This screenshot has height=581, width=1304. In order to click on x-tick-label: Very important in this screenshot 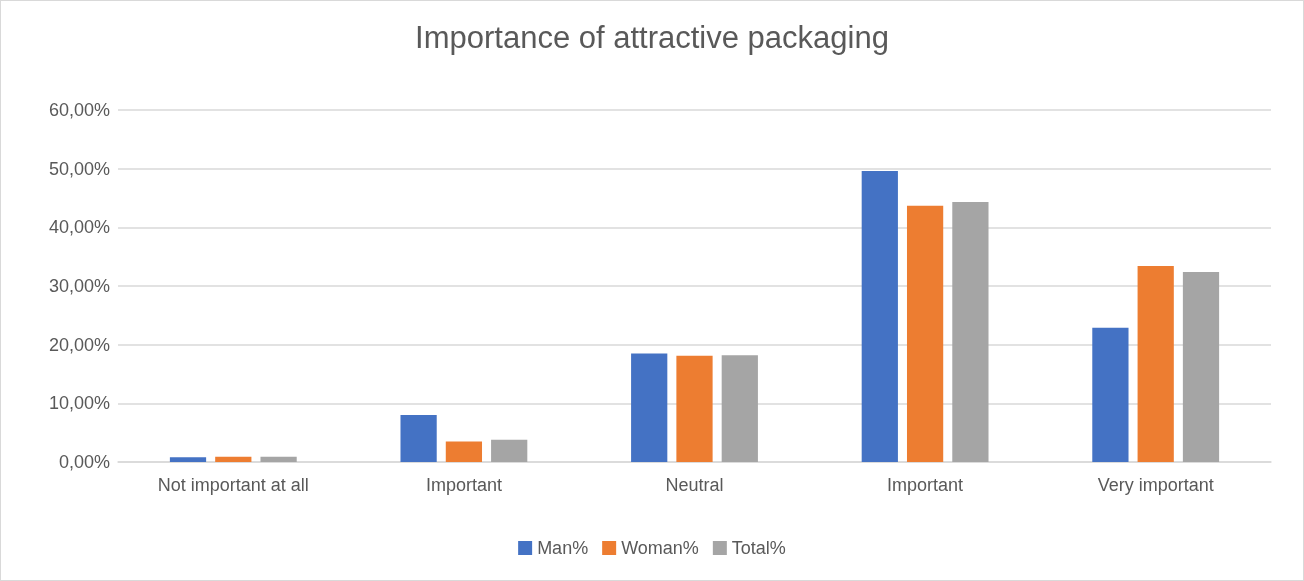, I will do `click(1155, 485)`.